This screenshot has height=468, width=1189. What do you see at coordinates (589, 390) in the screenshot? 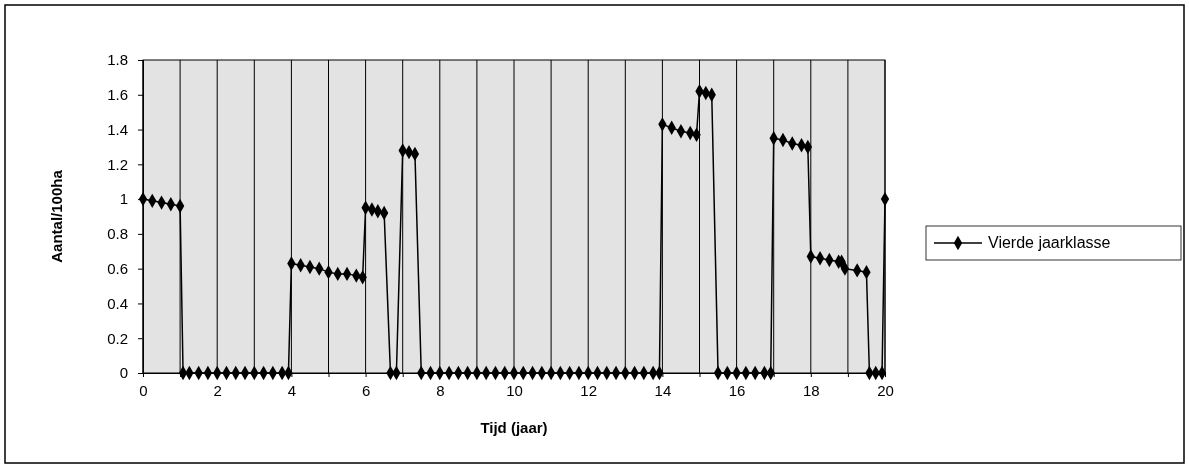
I see `x-tick-label: 12` at bounding box center [589, 390].